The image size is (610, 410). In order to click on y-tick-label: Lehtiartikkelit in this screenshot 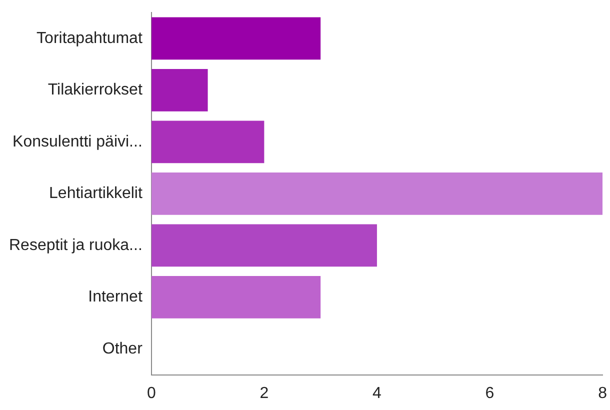, I will do `click(96, 193)`.